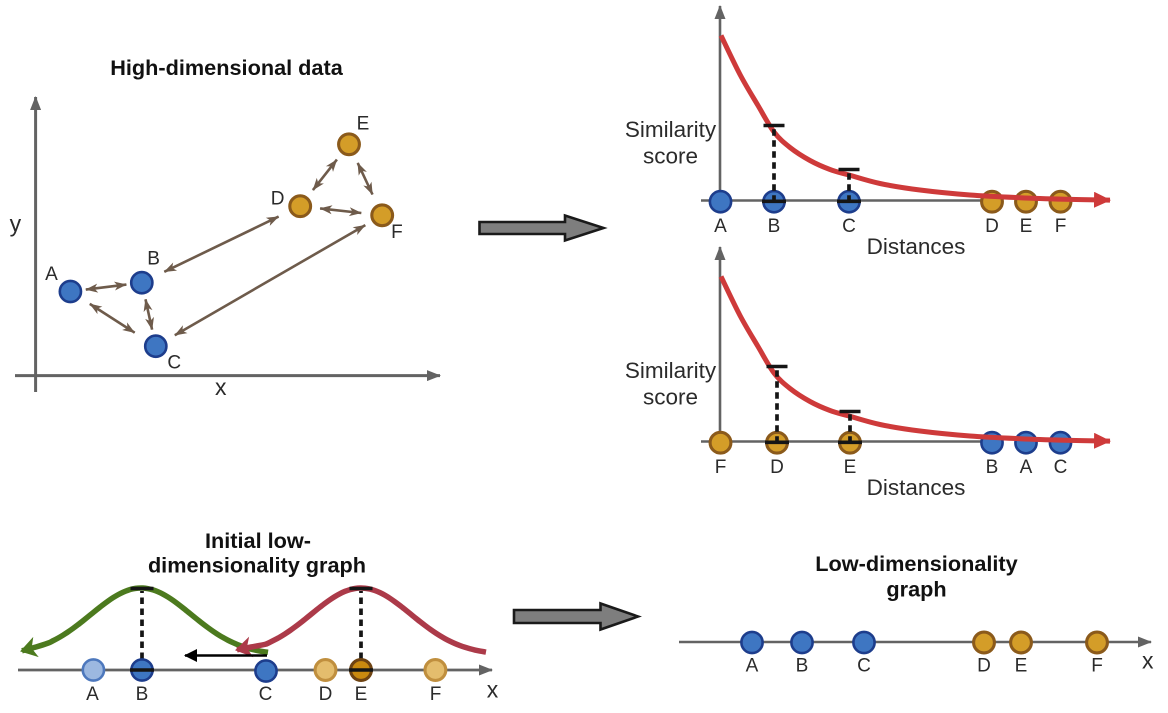 The image size is (1168, 713). Describe the element at coordinates (916, 563) in the screenshot. I see `svg-text: Low-dimensionality` at that location.